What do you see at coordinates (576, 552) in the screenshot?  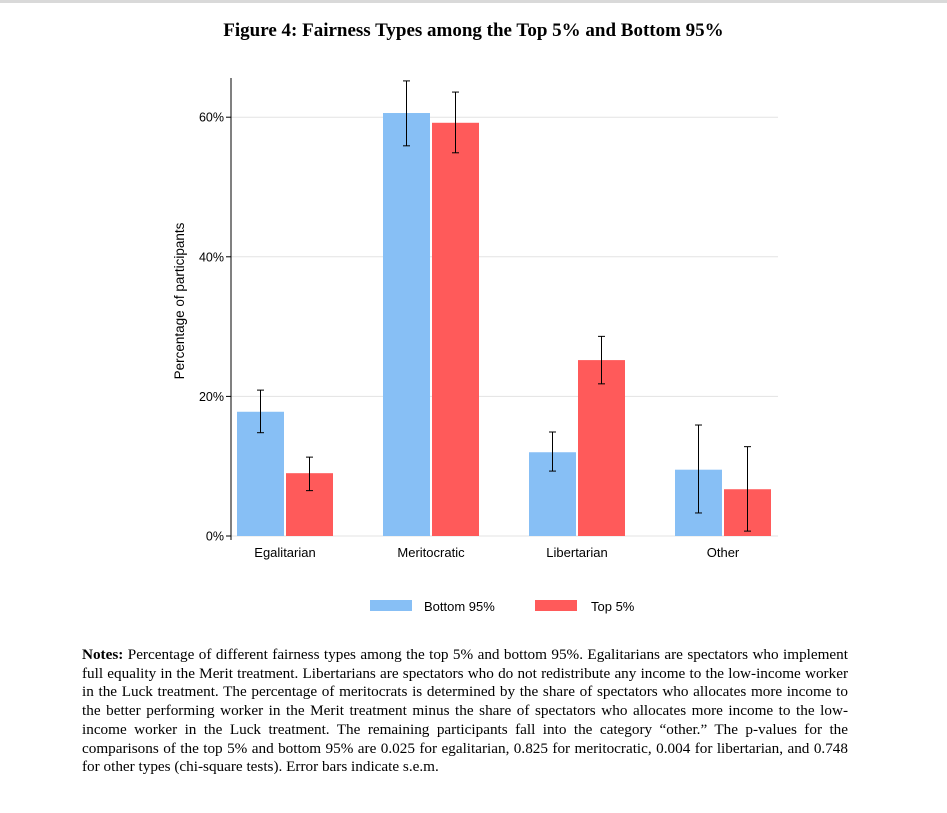 I see `x-tick-label: Libertarian` at bounding box center [576, 552].